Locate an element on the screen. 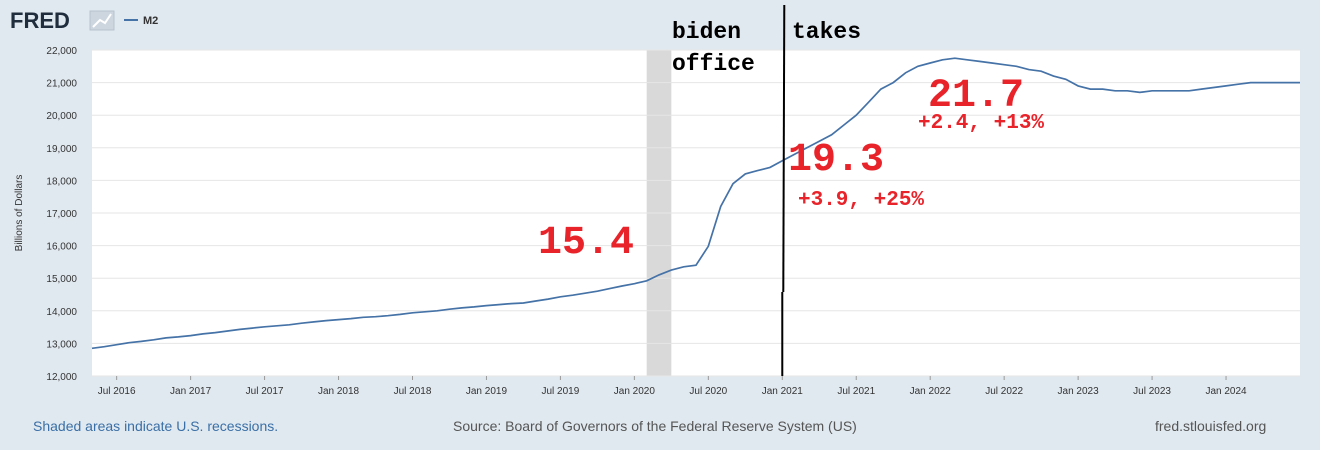 The width and height of the screenshot is (1320, 450). x-tick-label: Jul 2022 is located at coordinates (1004, 391).